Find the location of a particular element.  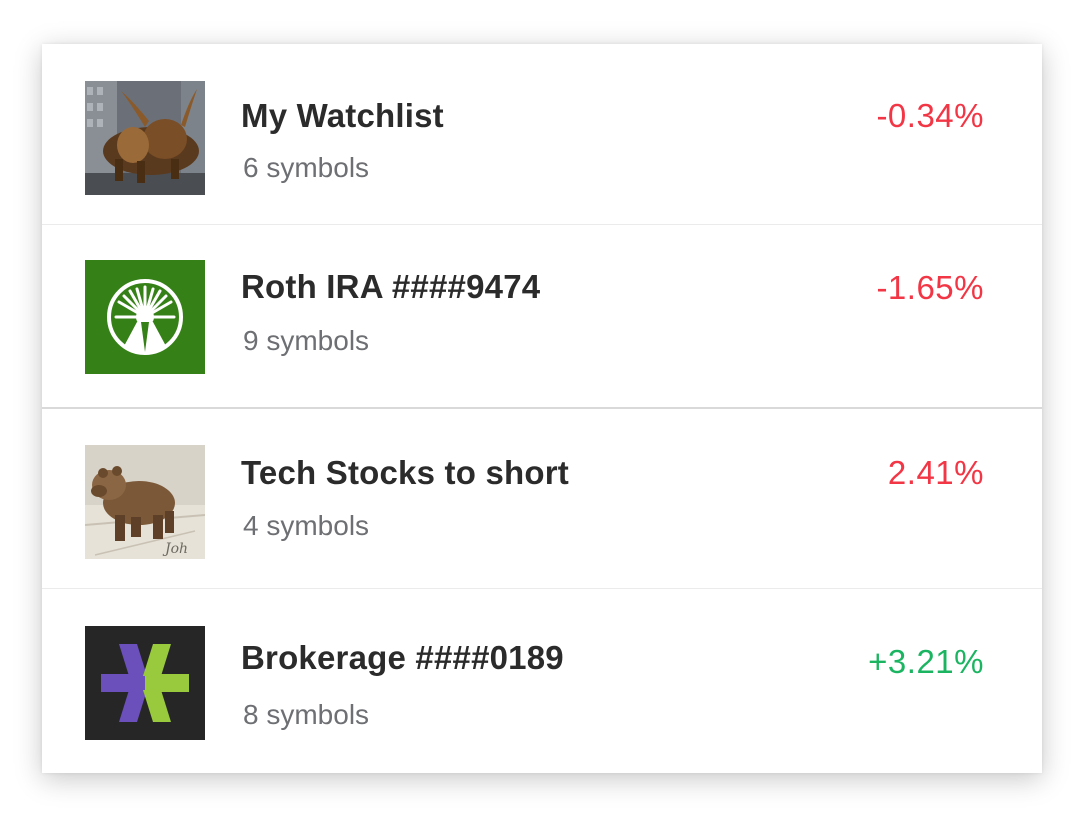

charging-bull-thumbnail is located at coordinates (145, 138).